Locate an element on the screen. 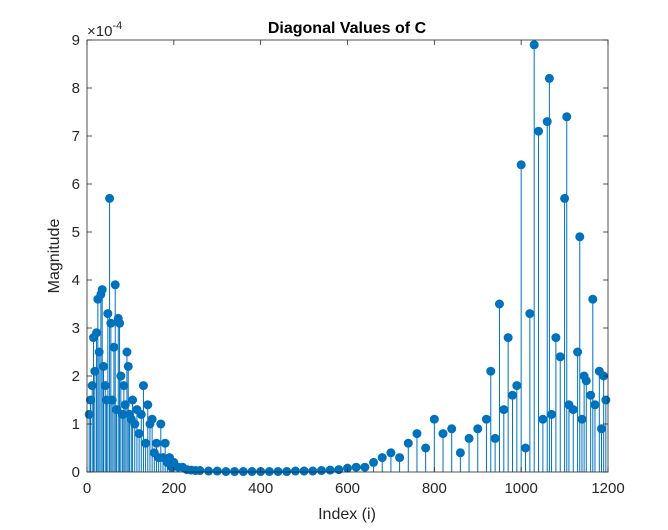 The image size is (668, 530). y-tick-label: 2 is located at coordinates (76, 376).